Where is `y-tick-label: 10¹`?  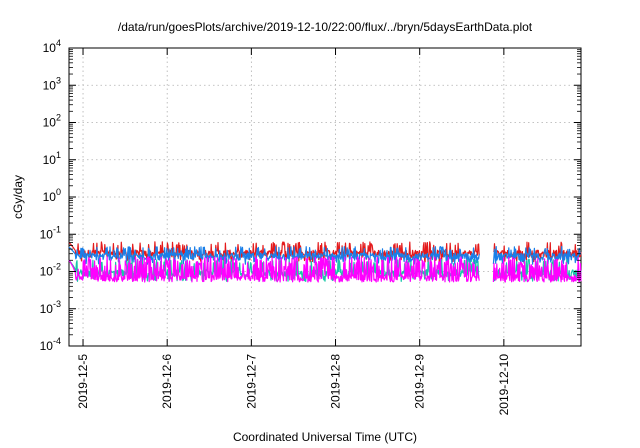
y-tick-label: 10¹ is located at coordinates (52, 158).